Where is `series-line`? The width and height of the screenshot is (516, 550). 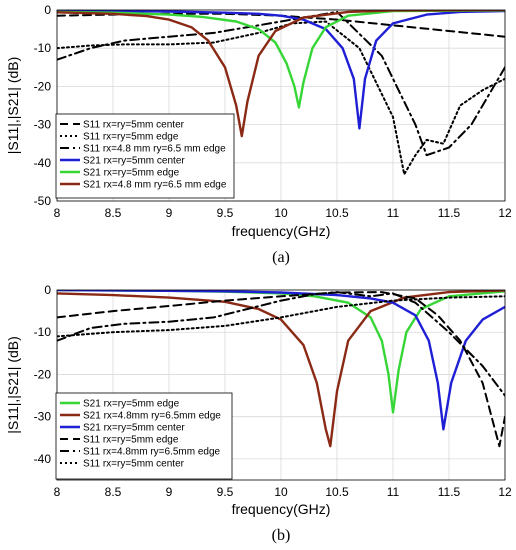 series-line is located at coordinates (281, 316).